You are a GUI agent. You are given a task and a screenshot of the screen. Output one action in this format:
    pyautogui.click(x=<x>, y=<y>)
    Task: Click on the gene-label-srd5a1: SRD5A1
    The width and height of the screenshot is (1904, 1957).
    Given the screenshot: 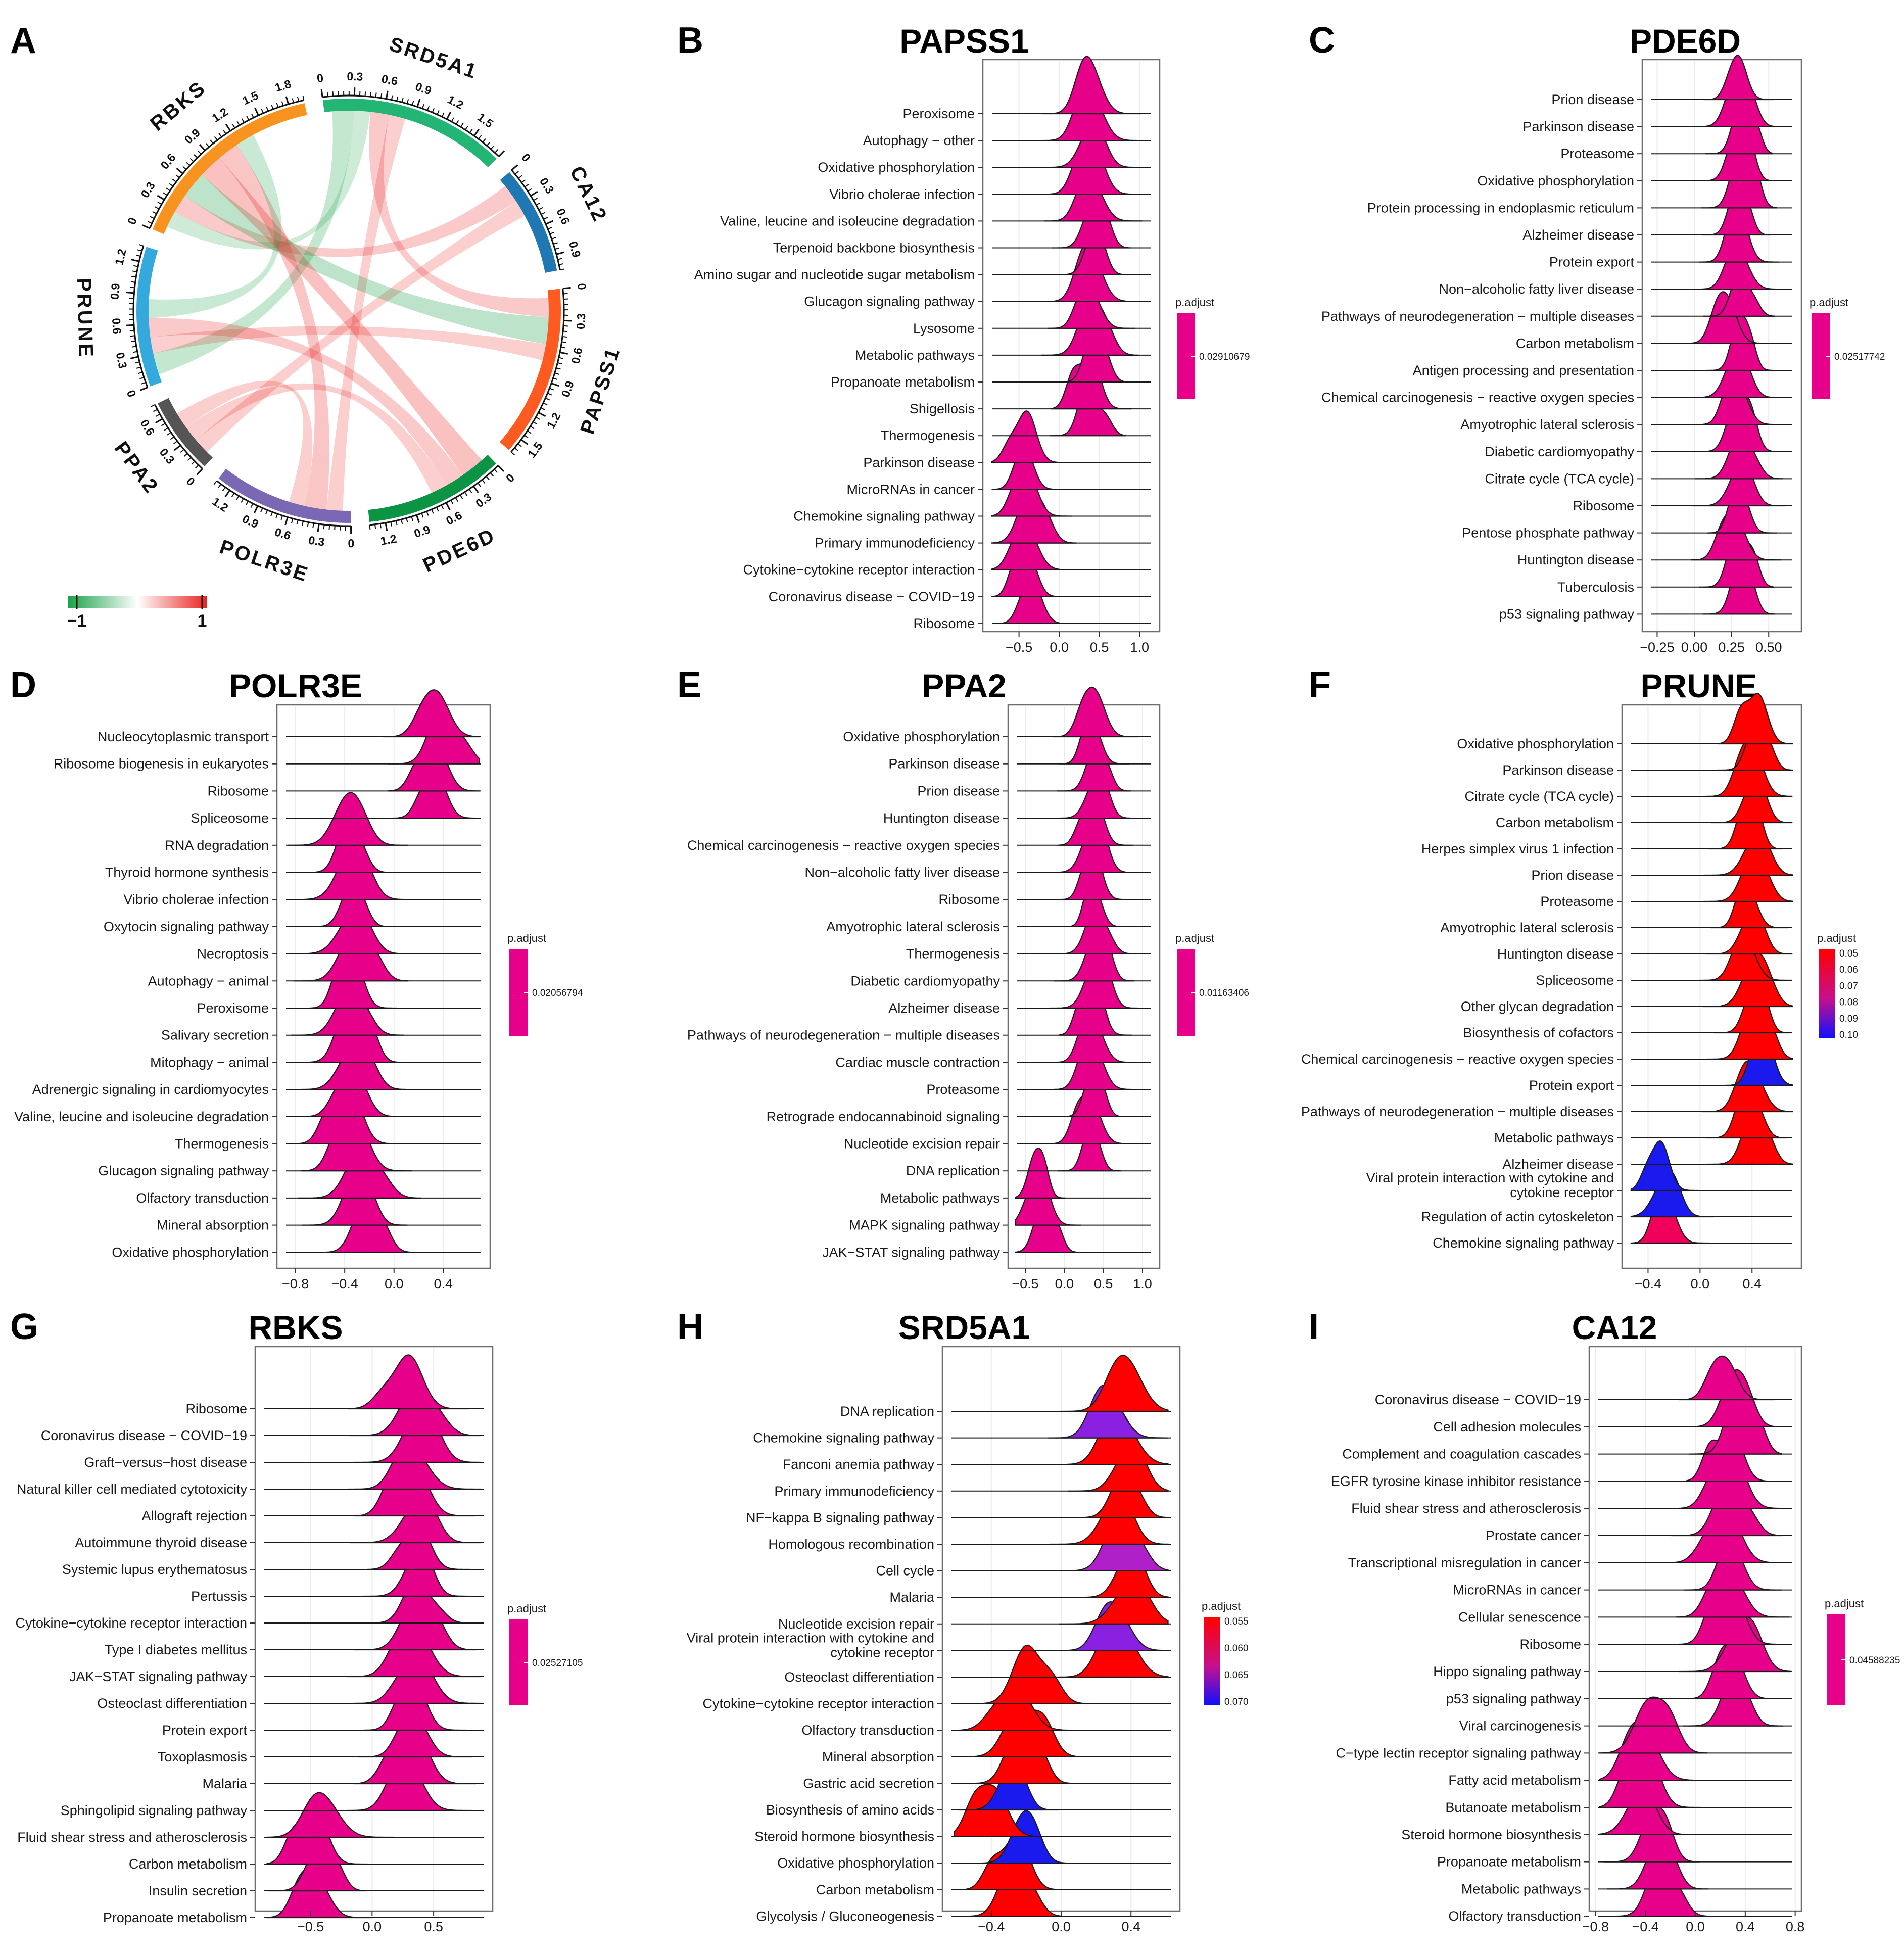 What is the action you would take?
    pyautogui.click(x=434, y=58)
    